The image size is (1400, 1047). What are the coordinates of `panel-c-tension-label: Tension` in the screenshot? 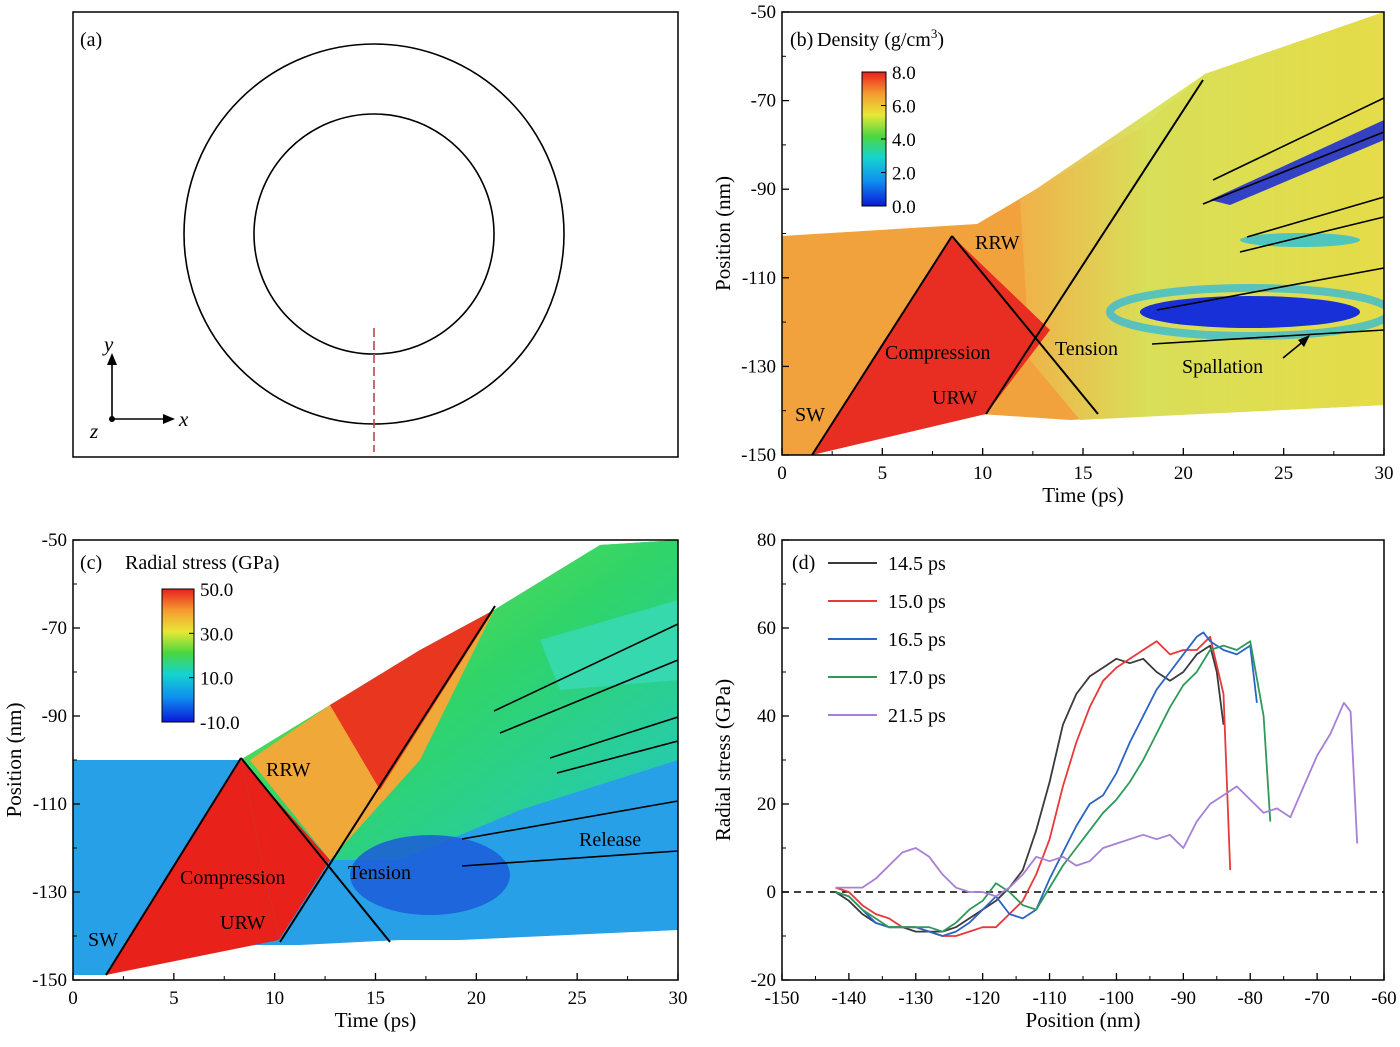 It's located at (379, 873).